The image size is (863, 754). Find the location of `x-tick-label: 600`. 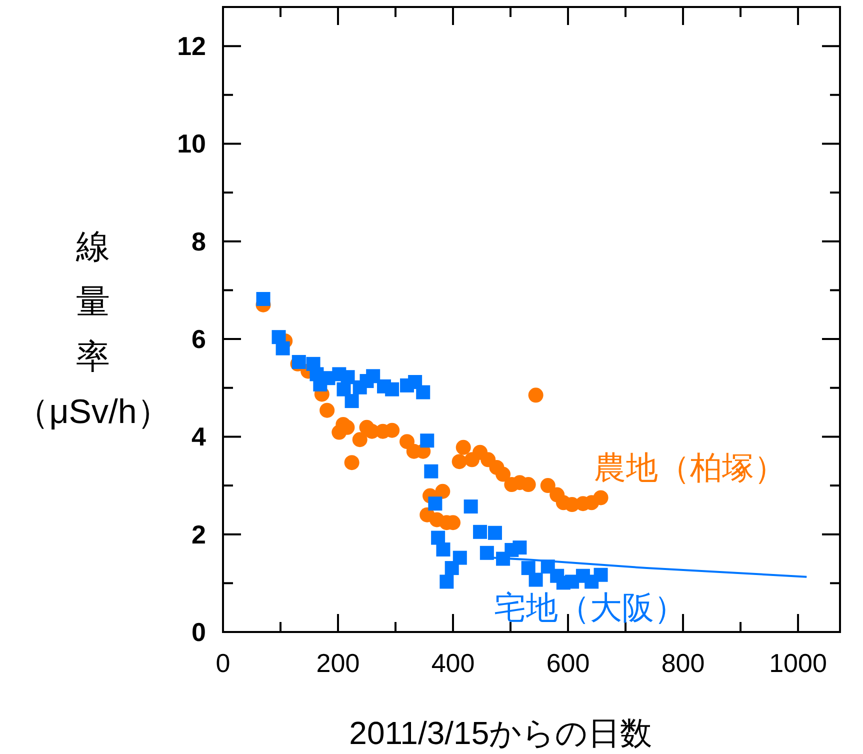

x-tick-label: 600 is located at coordinates (568, 663).